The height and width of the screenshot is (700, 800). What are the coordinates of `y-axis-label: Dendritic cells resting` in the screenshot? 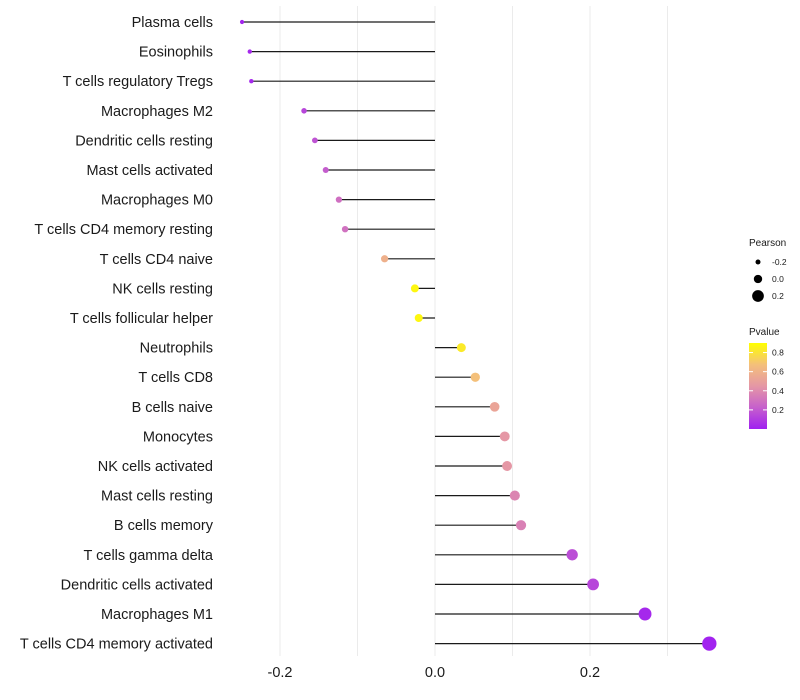 It's located at (144, 141).